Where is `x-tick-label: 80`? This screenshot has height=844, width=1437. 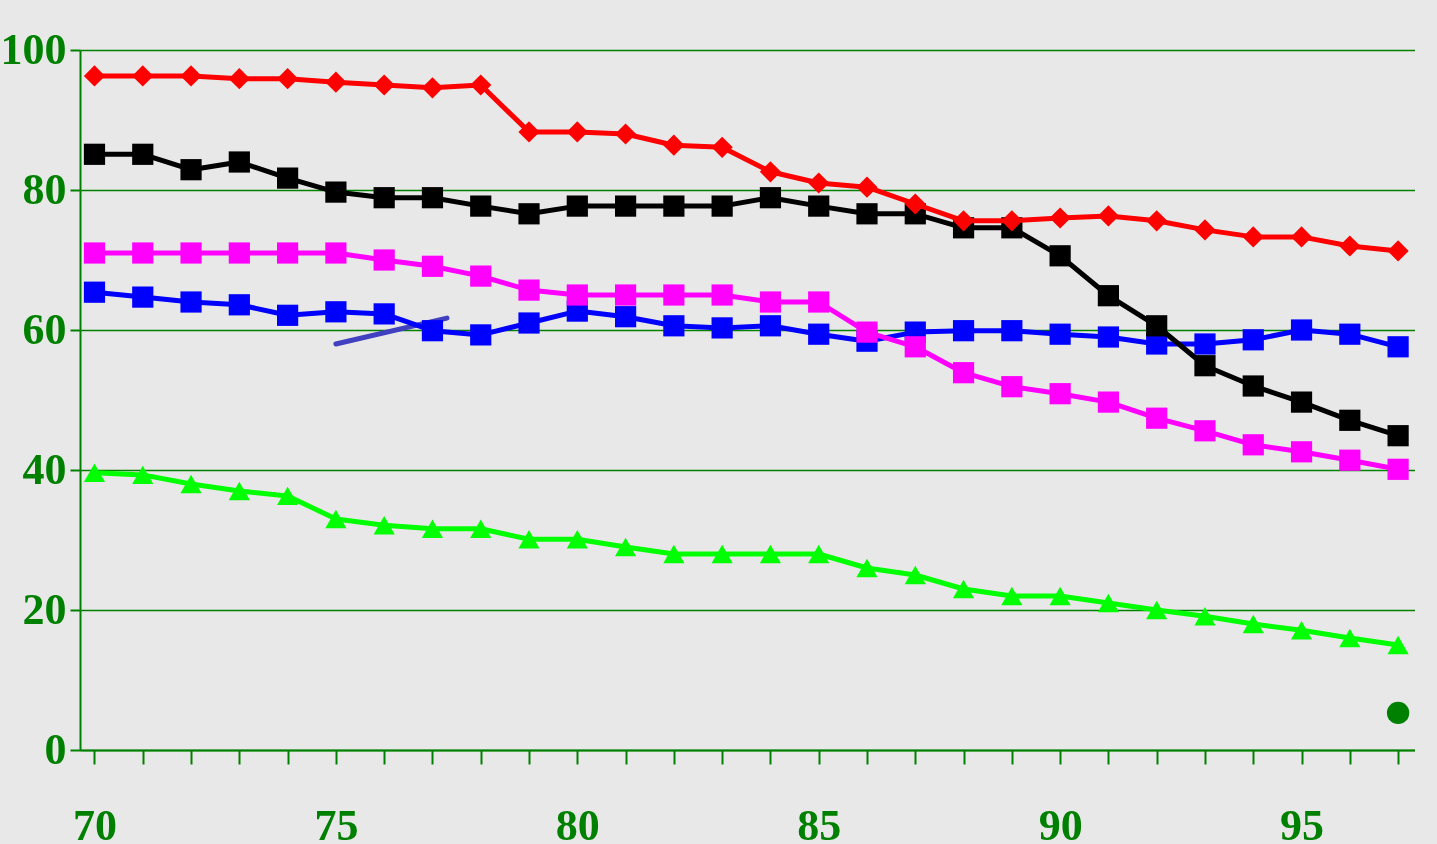 x-tick-label: 80 is located at coordinates (577, 822).